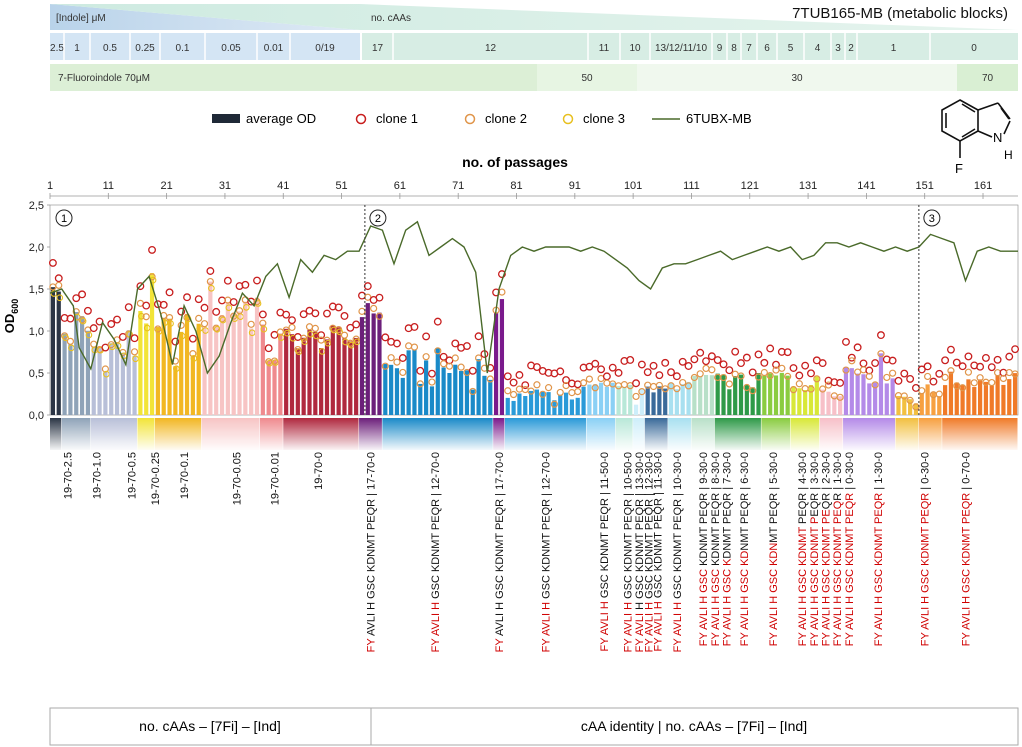  I want to click on caa-identity-red: FY AVLI H GSC KDNMT PEQR, so click(926, 569).